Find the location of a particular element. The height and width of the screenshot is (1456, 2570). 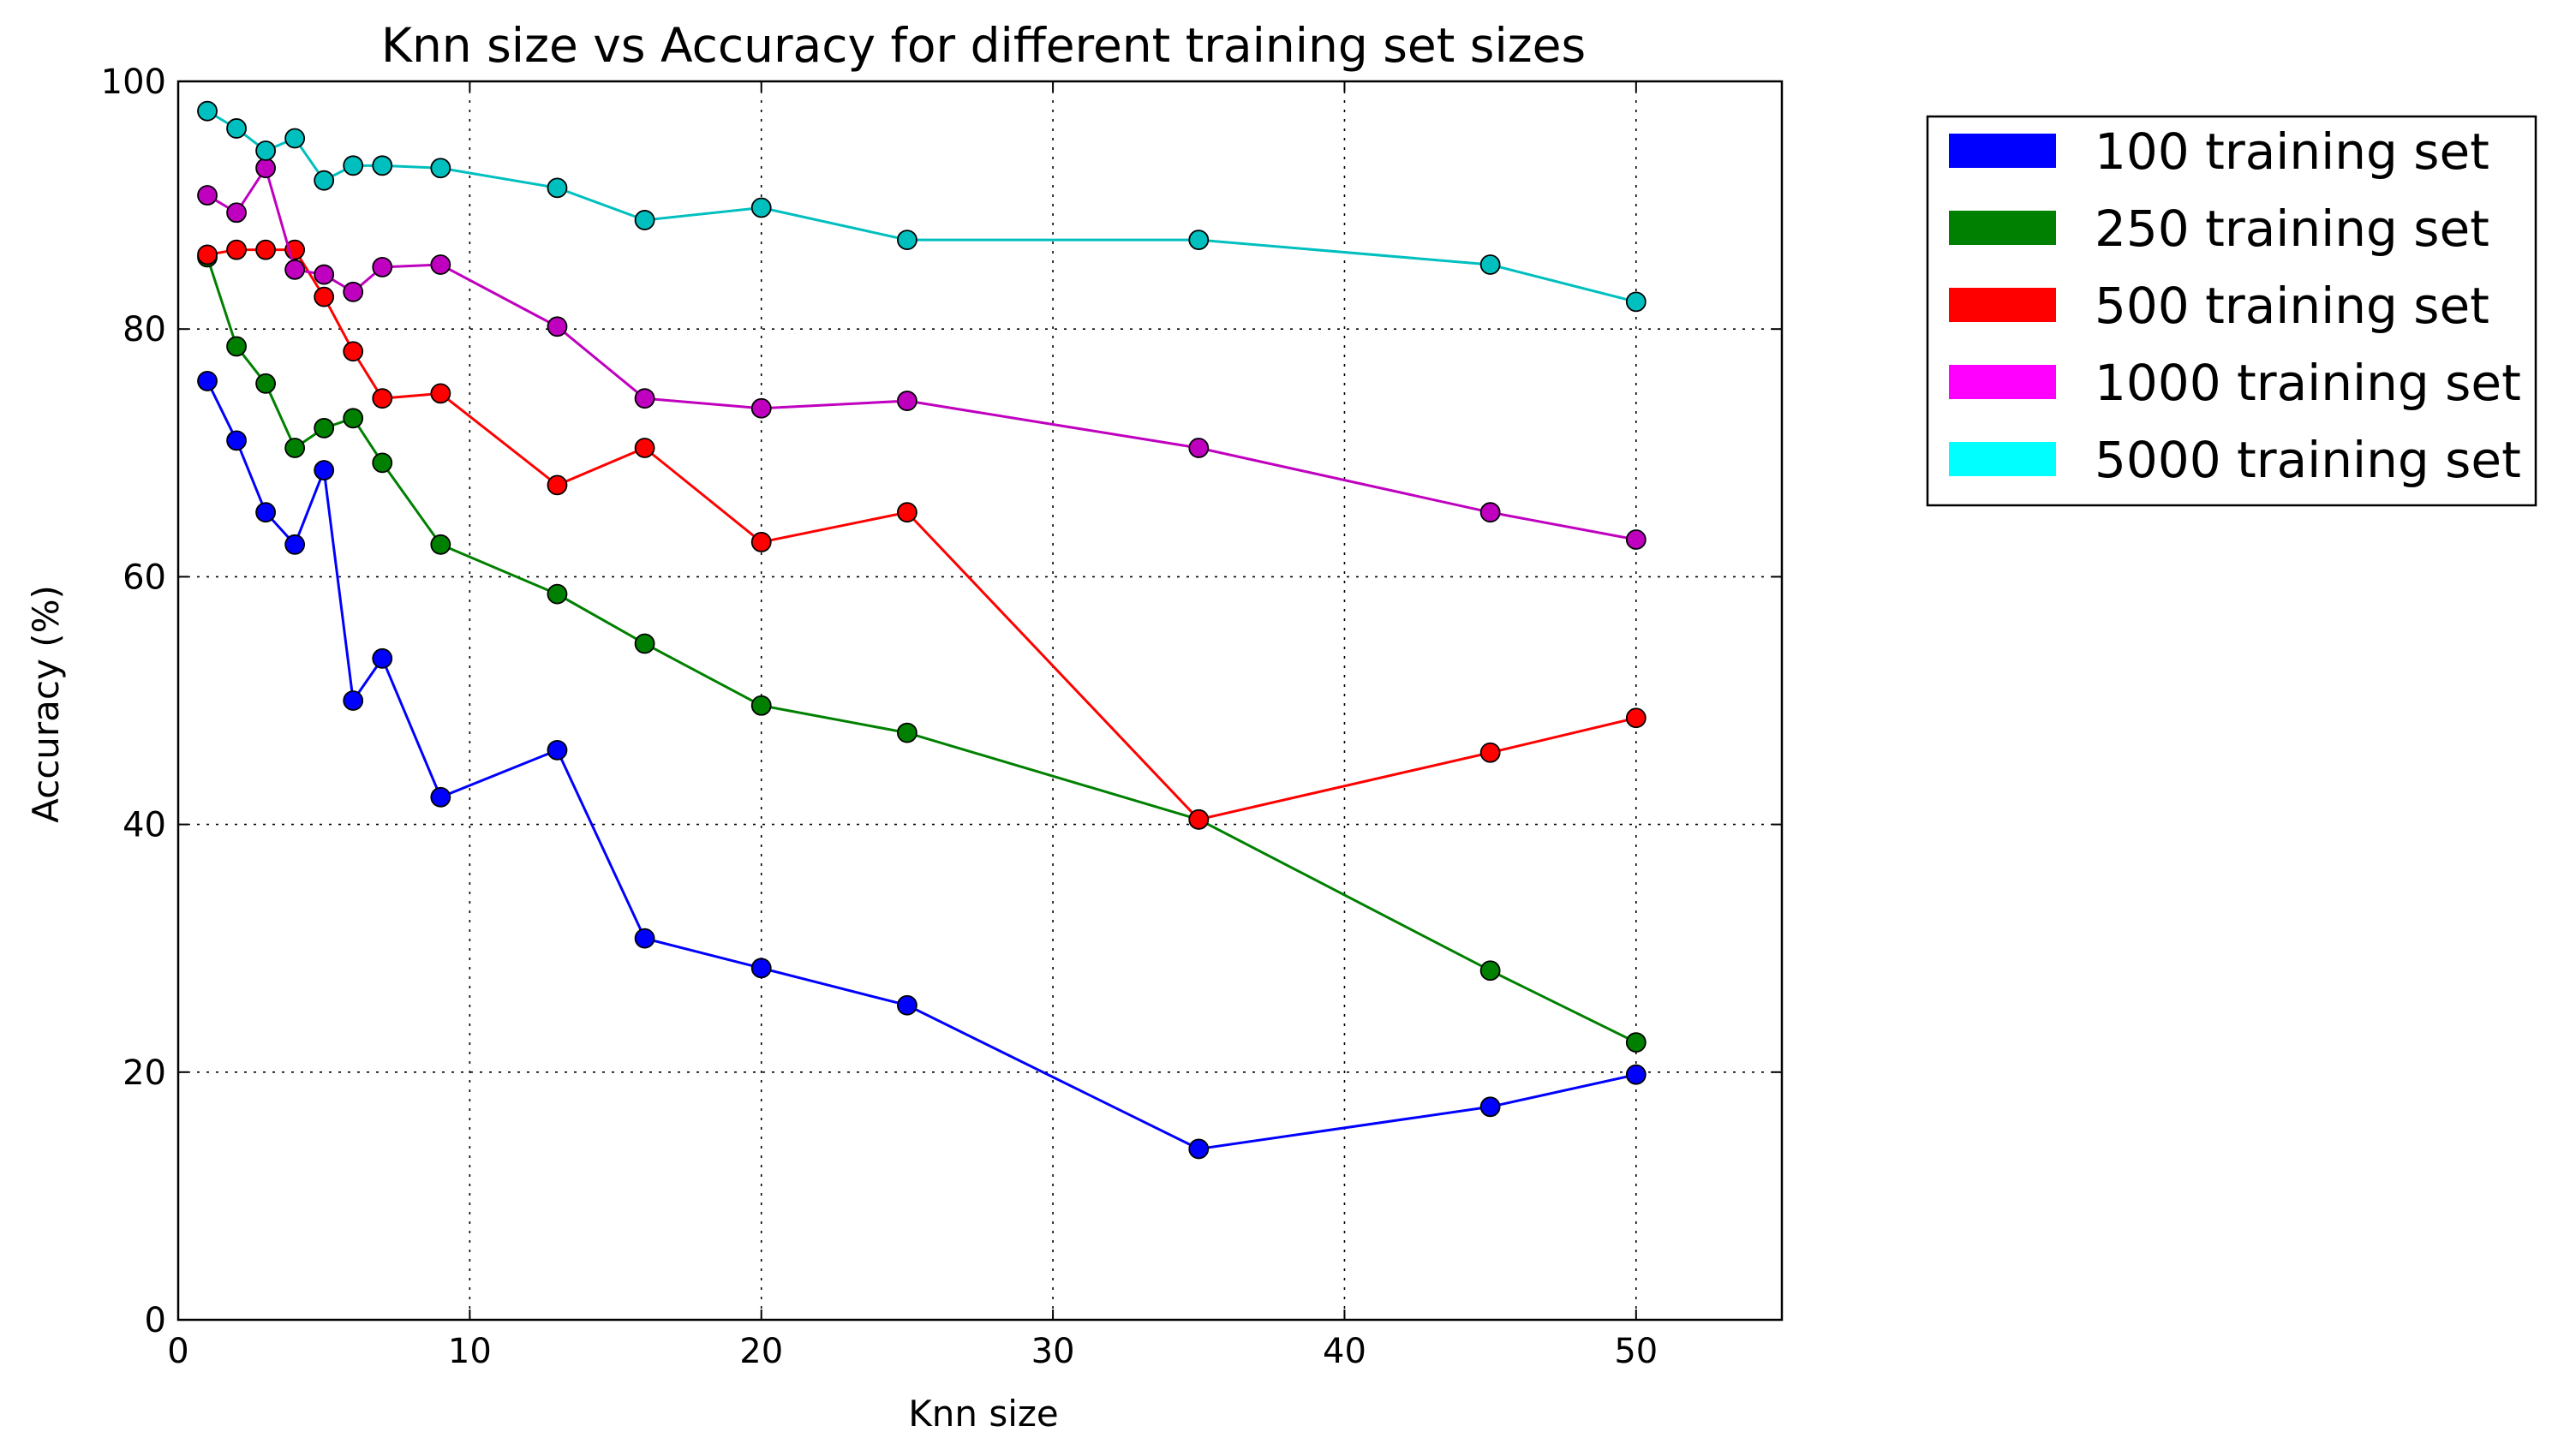

x-tick-label: 50 is located at coordinates (1636, 1352).